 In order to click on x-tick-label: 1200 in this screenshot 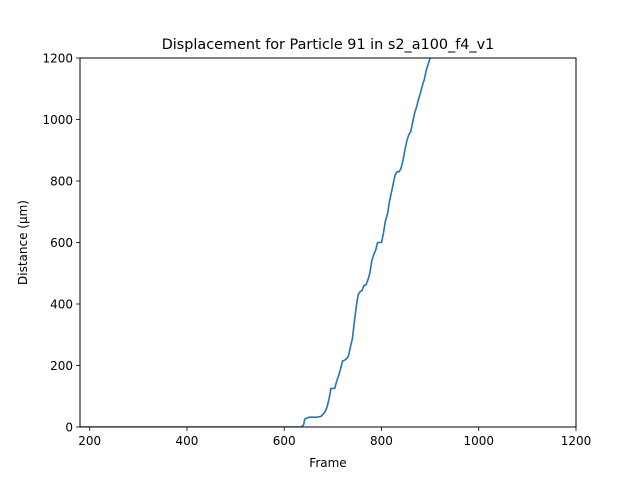, I will do `click(576, 441)`.